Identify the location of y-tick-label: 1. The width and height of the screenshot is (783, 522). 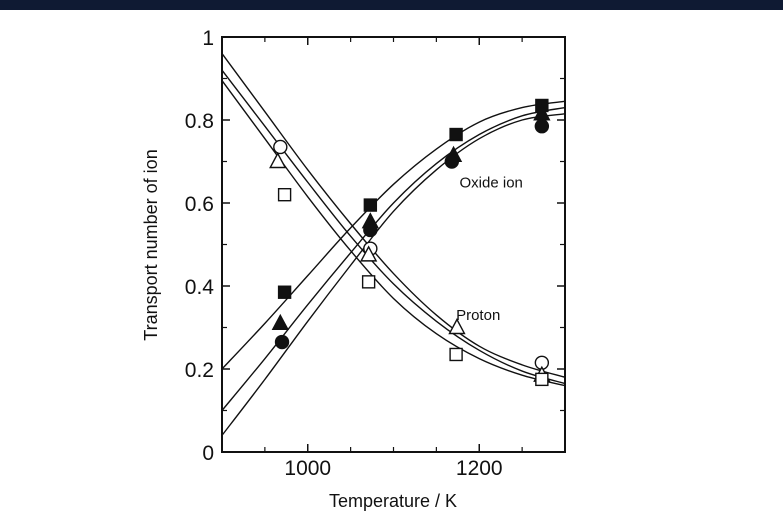
(208, 38).